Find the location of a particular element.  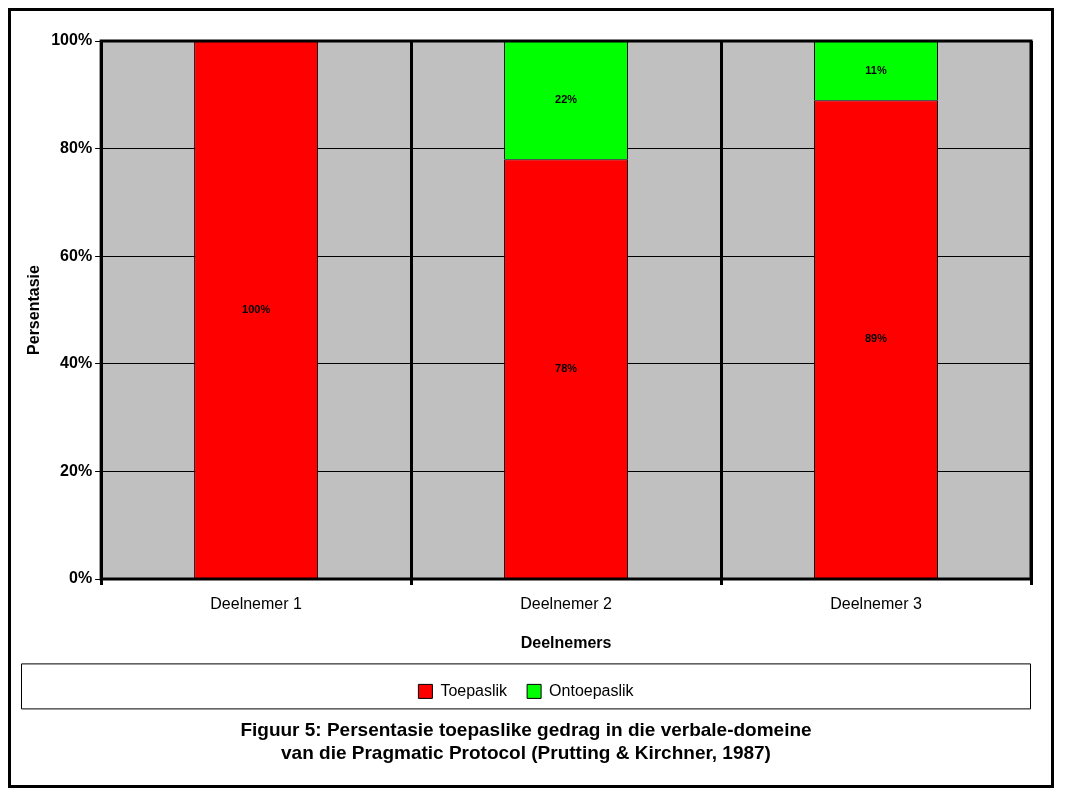

x-tick-label: Deelnemer 1 is located at coordinates (256, 604).